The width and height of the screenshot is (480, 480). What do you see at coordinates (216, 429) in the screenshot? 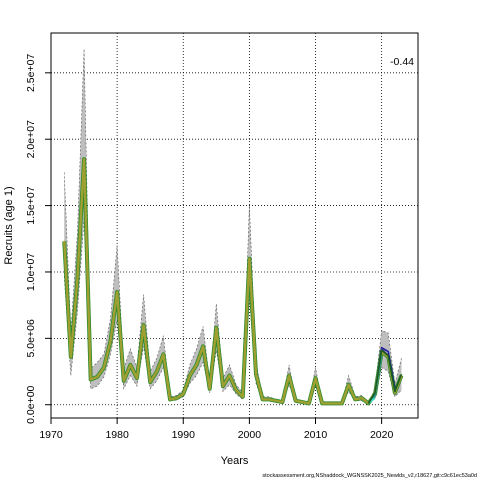
I see `x-axis: 1970 1980 1990 2000 2010 2020` at bounding box center [216, 429].